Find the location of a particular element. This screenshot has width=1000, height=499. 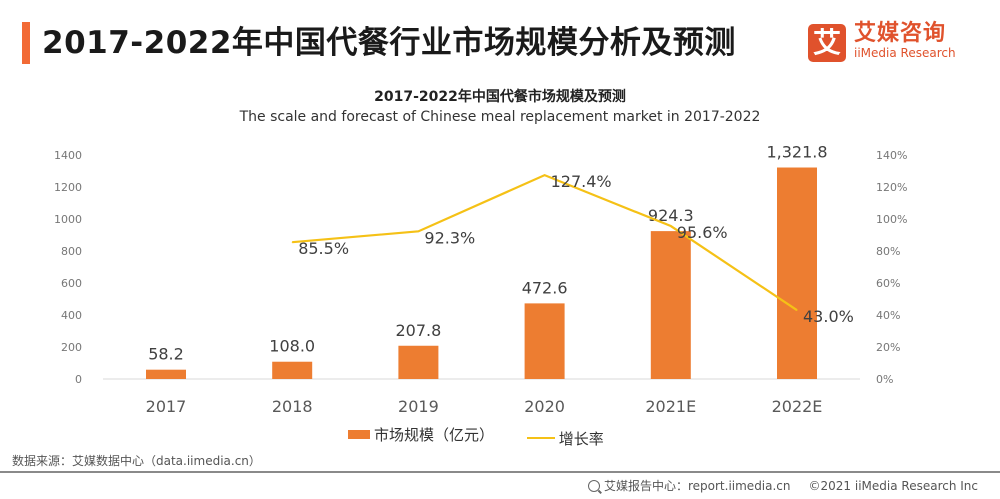

x-axis-category-label: 2021E is located at coordinates (670, 406).